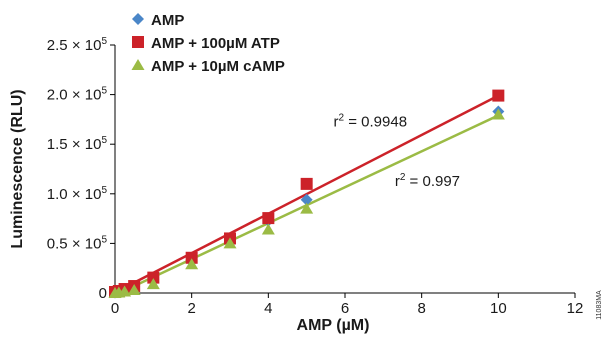 This screenshot has height=348, width=606. What do you see at coordinates (345, 308) in the screenshot?
I see `x-tick-label: 6` at bounding box center [345, 308].